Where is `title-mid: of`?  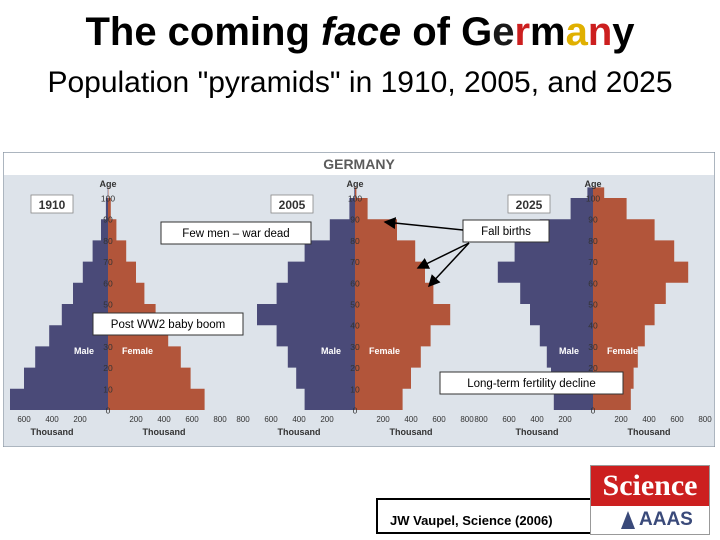 title-mid: of is located at coordinates (431, 32).